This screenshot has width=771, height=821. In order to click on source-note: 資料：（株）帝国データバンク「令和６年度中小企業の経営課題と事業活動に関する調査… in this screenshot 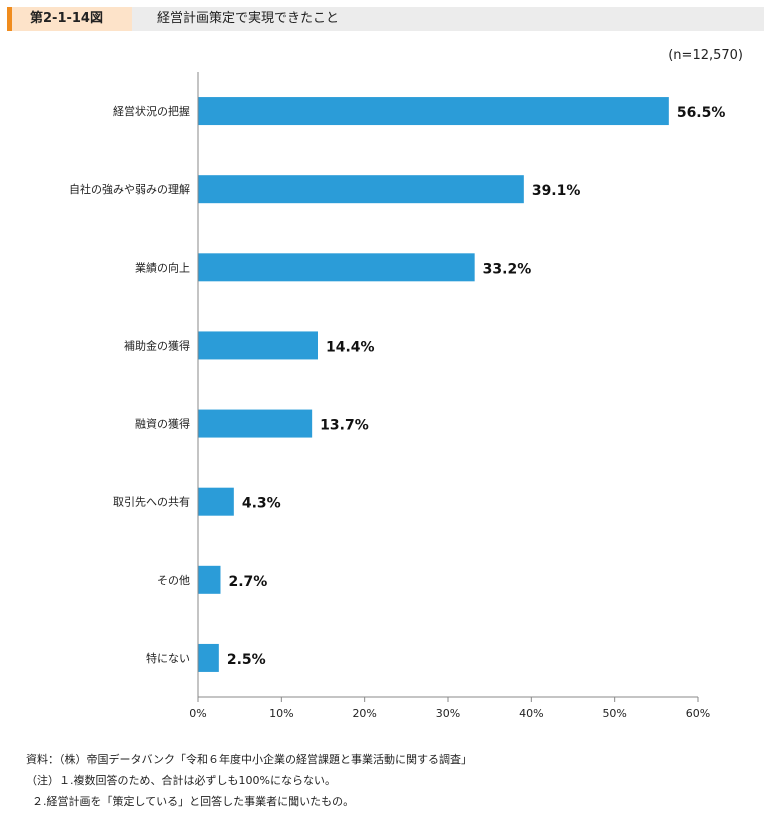, I will do `click(249, 759)`.